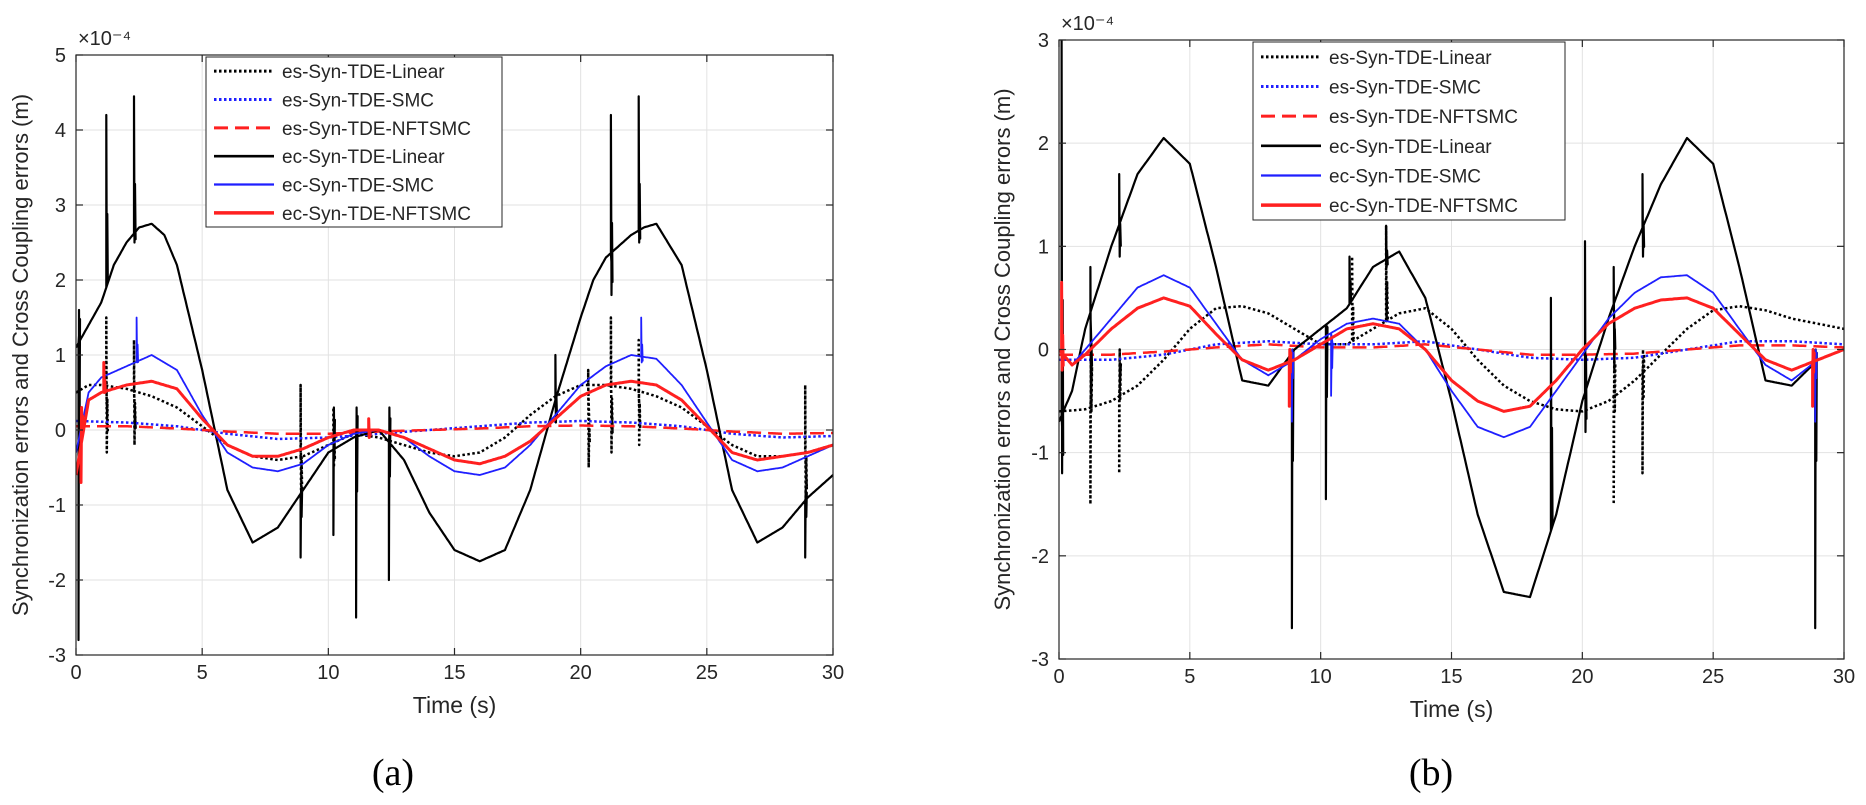 This screenshot has width=1866, height=805. Describe the element at coordinates (393, 773) in the screenshot. I see `panel-label-a: (a)` at that location.